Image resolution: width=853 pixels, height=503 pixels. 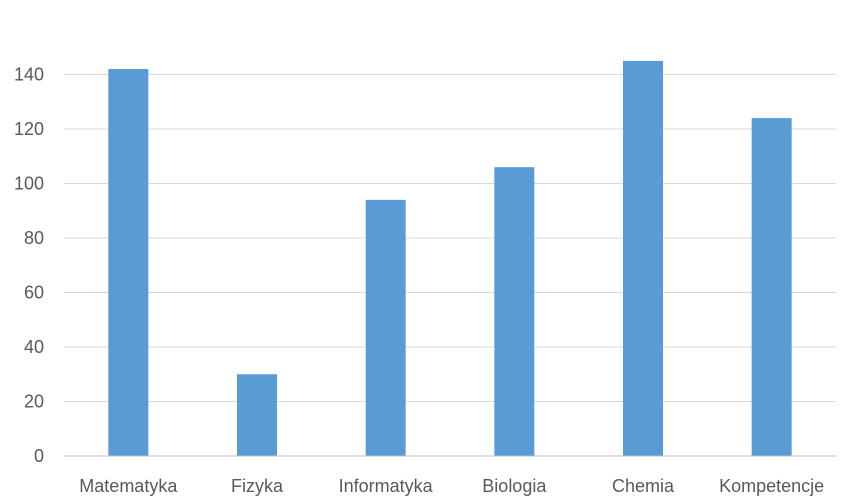 What do you see at coordinates (128, 486) in the screenshot?
I see `x-tick-label: Matematyka` at bounding box center [128, 486].